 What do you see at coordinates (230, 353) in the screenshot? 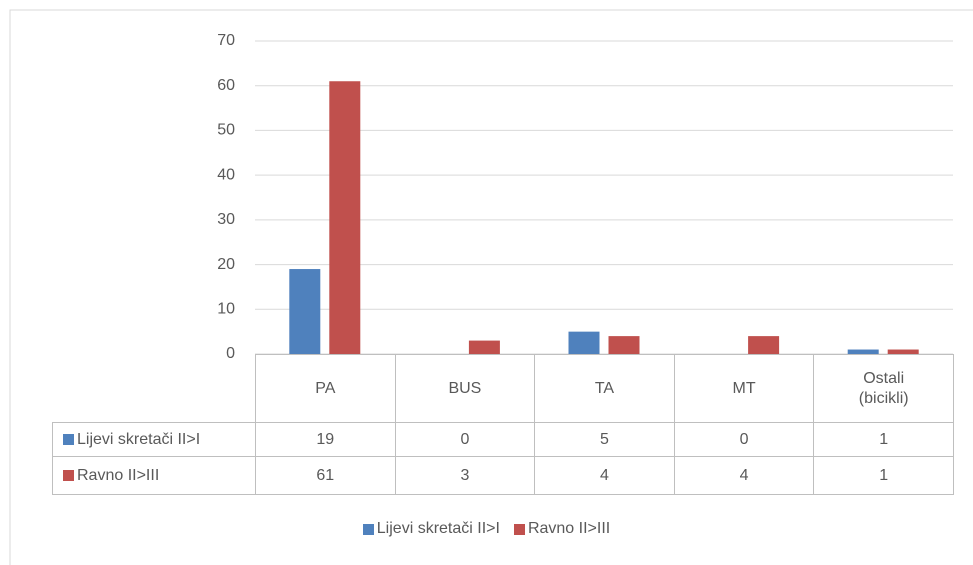
I see `y-tick-label: 0` at bounding box center [230, 353].